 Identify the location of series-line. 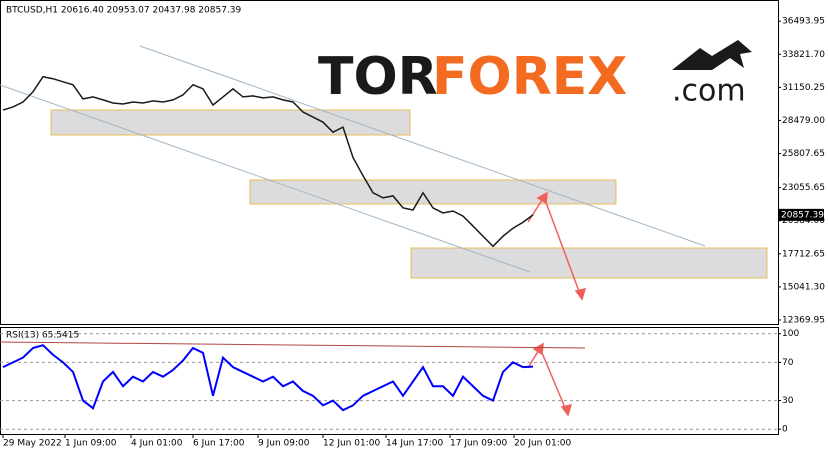
(268, 378).